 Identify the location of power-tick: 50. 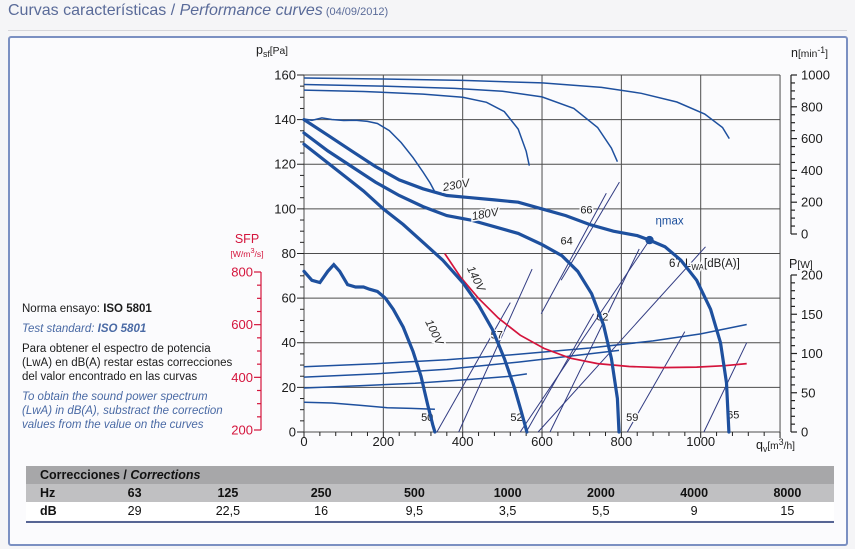
(808, 392).